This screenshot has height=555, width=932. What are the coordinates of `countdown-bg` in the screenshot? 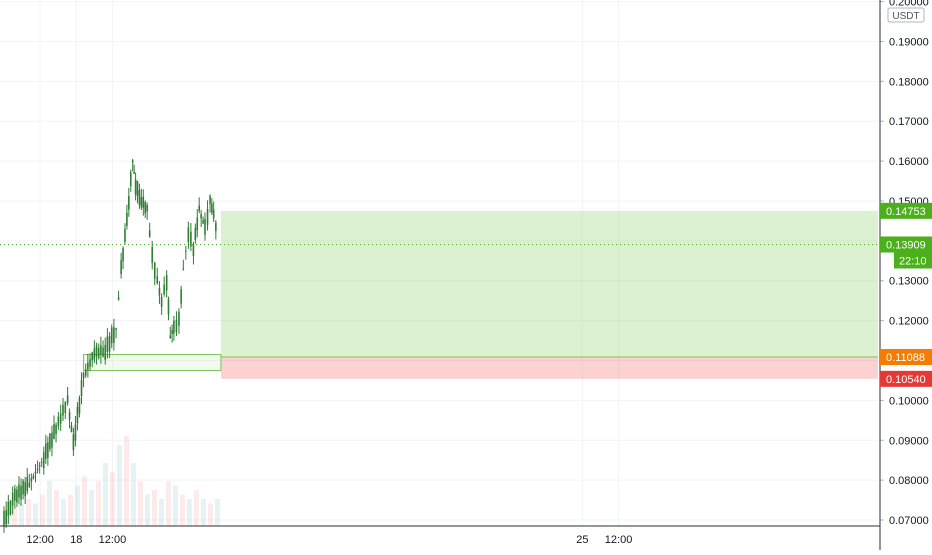 It's located at (913, 260).